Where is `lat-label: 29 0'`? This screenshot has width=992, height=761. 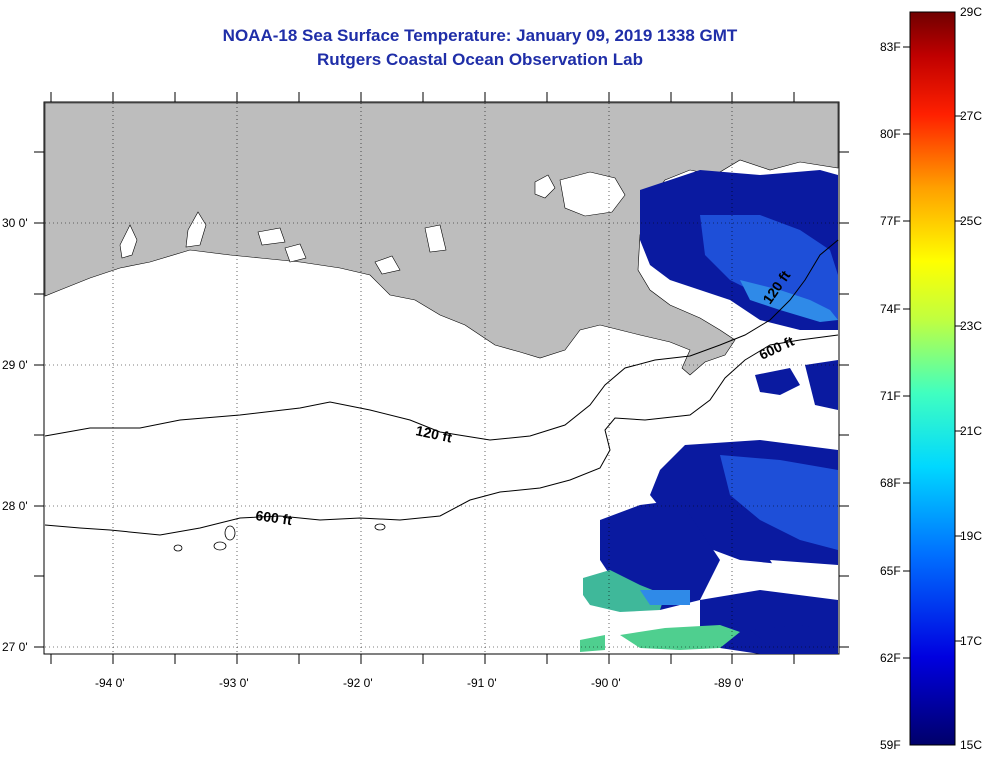
lat-label: 29 0' is located at coordinates (15, 365).